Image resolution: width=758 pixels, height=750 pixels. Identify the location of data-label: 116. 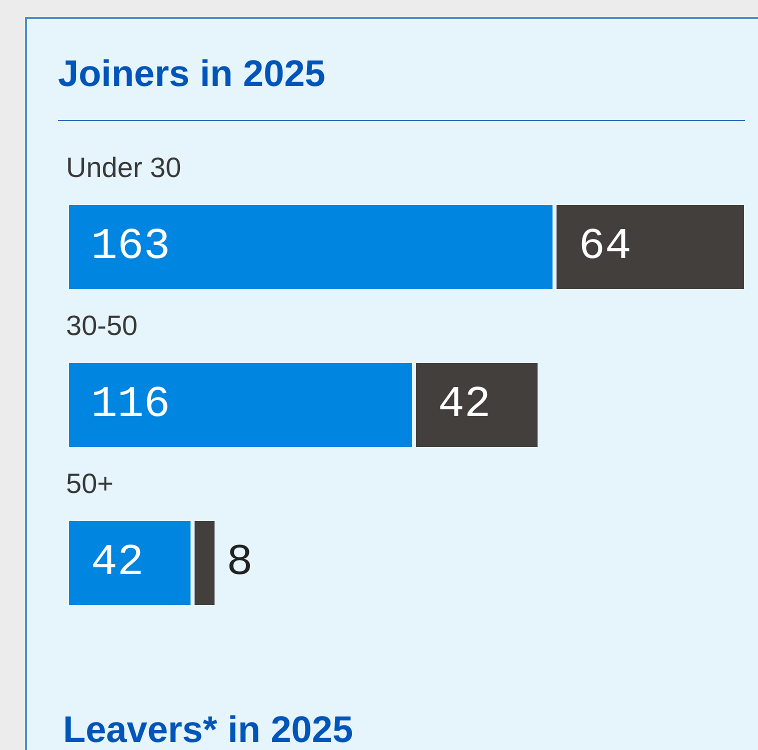
(130, 405).